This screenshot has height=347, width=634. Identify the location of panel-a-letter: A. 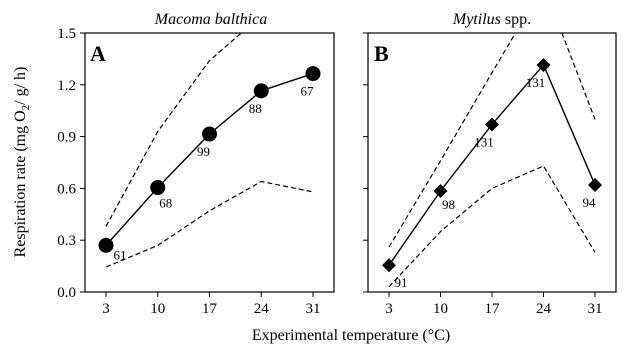
(98, 53).